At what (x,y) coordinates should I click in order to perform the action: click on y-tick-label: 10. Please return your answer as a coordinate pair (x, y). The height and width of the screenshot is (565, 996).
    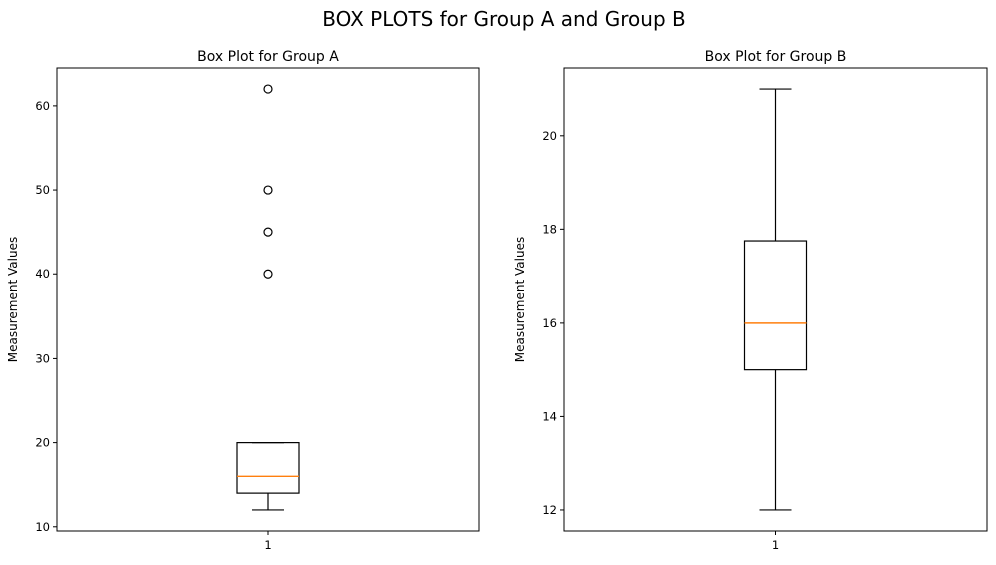
    Looking at the image, I should click on (42, 527).